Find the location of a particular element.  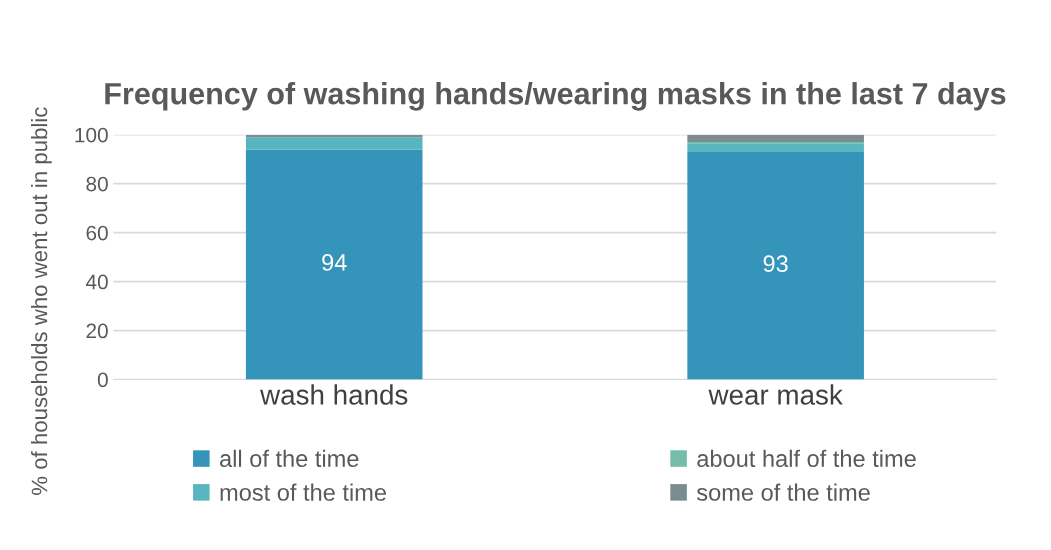

chart-title: Frequency of washing hands/wearing masks in the last 7 days is located at coordinates (555, 96).